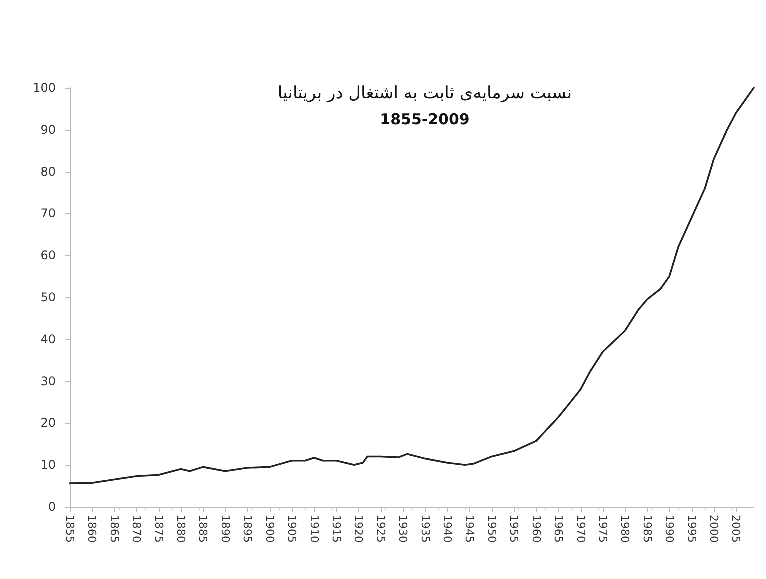 Image resolution: width=766 pixels, height=579 pixels. What do you see at coordinates (247, 529) in the screenshot?
I see `x-tick-label: 1895` at bounding box center [247, 529].